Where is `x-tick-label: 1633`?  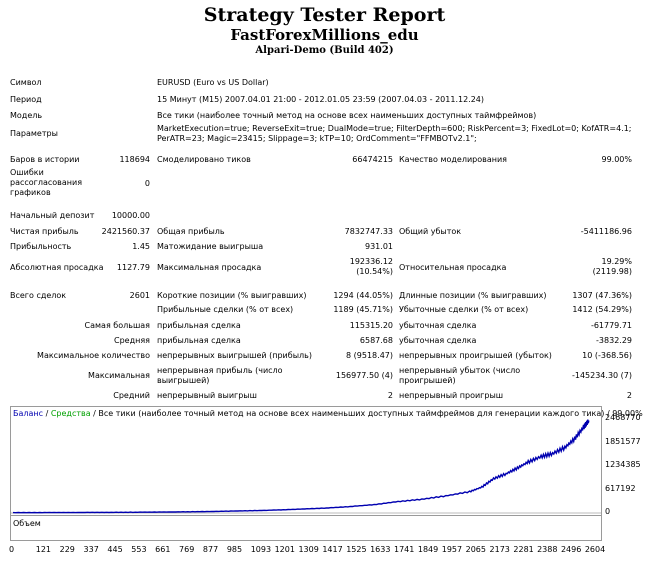
x-tick-label: 1633 is located at coordinates (380, 549).